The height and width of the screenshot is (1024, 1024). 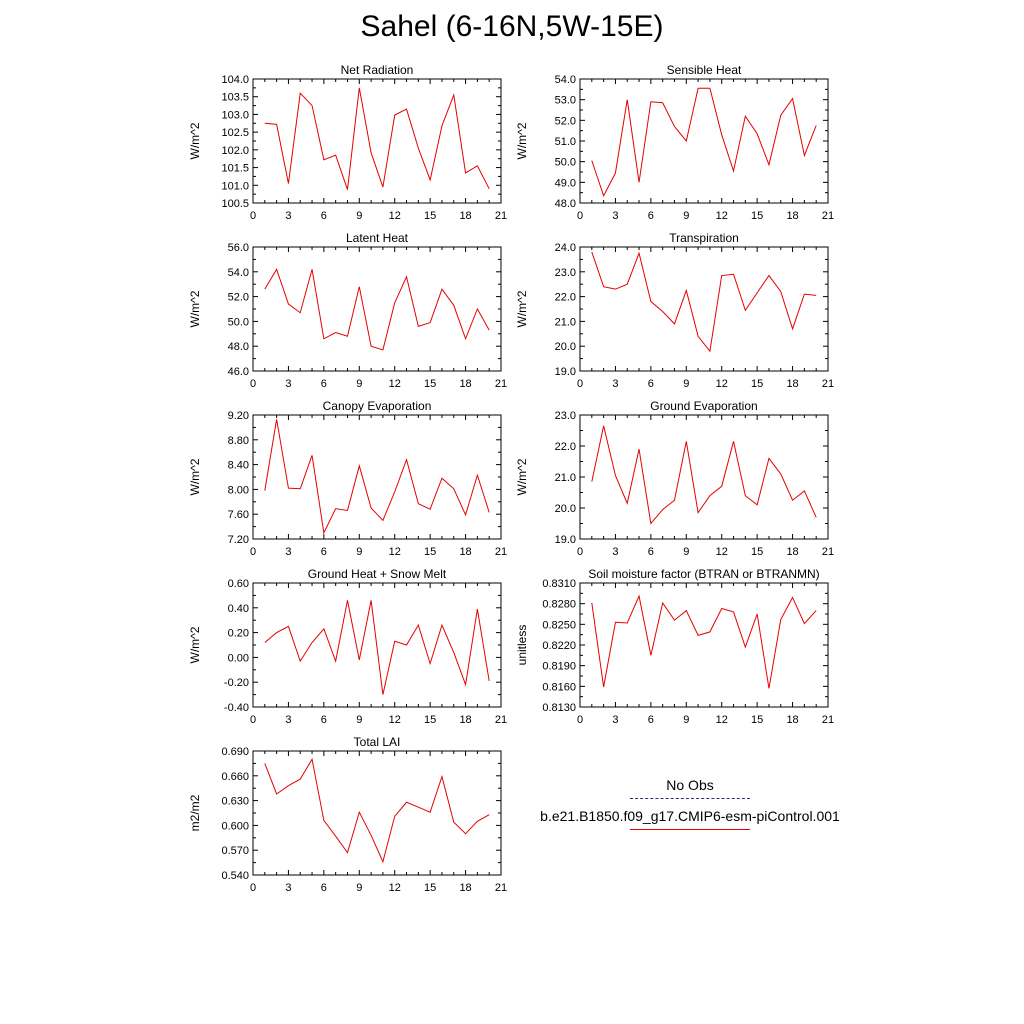 I want to click on y-tick-label: 21.0, so click(x=565, y=478).